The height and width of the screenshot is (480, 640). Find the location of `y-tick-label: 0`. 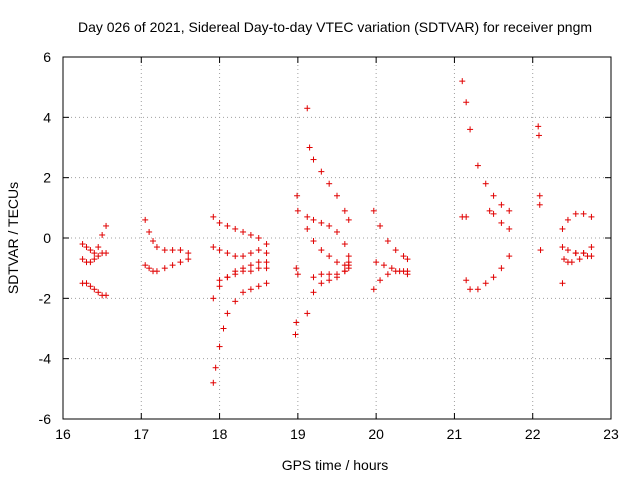

y-tick-label: 0 is located at coordinates (47, 238).